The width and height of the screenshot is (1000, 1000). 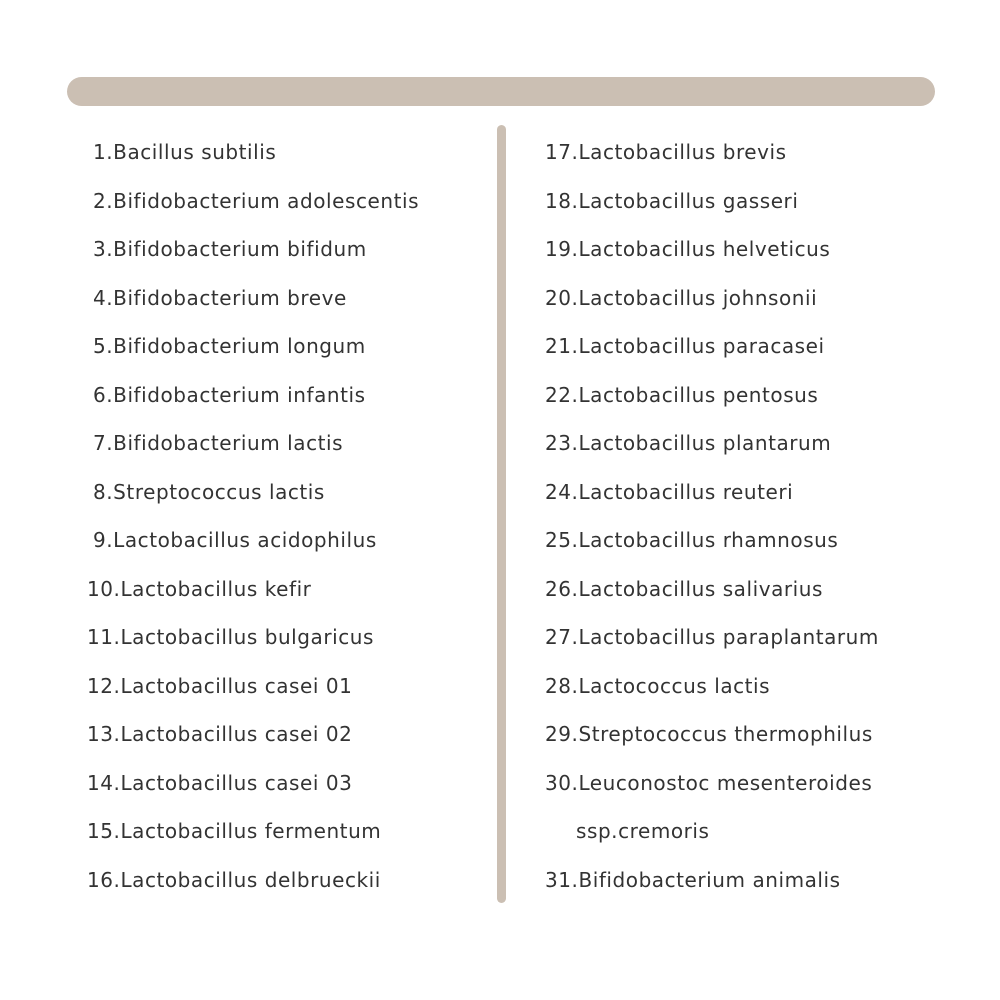 What do you see at coordinates (220, 297) in the screenshot?
I see `list-item: 4.Bifidobacterium breve` at bounding box center [220, 297].